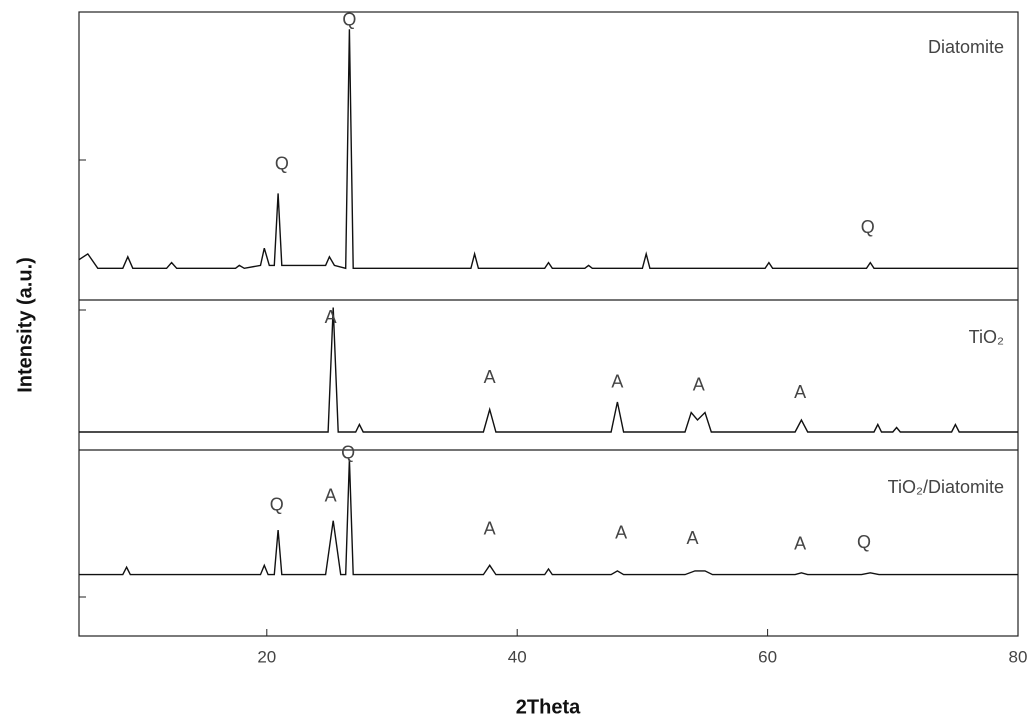  I want to click on x-tick-label: 60, so click(767, 656).